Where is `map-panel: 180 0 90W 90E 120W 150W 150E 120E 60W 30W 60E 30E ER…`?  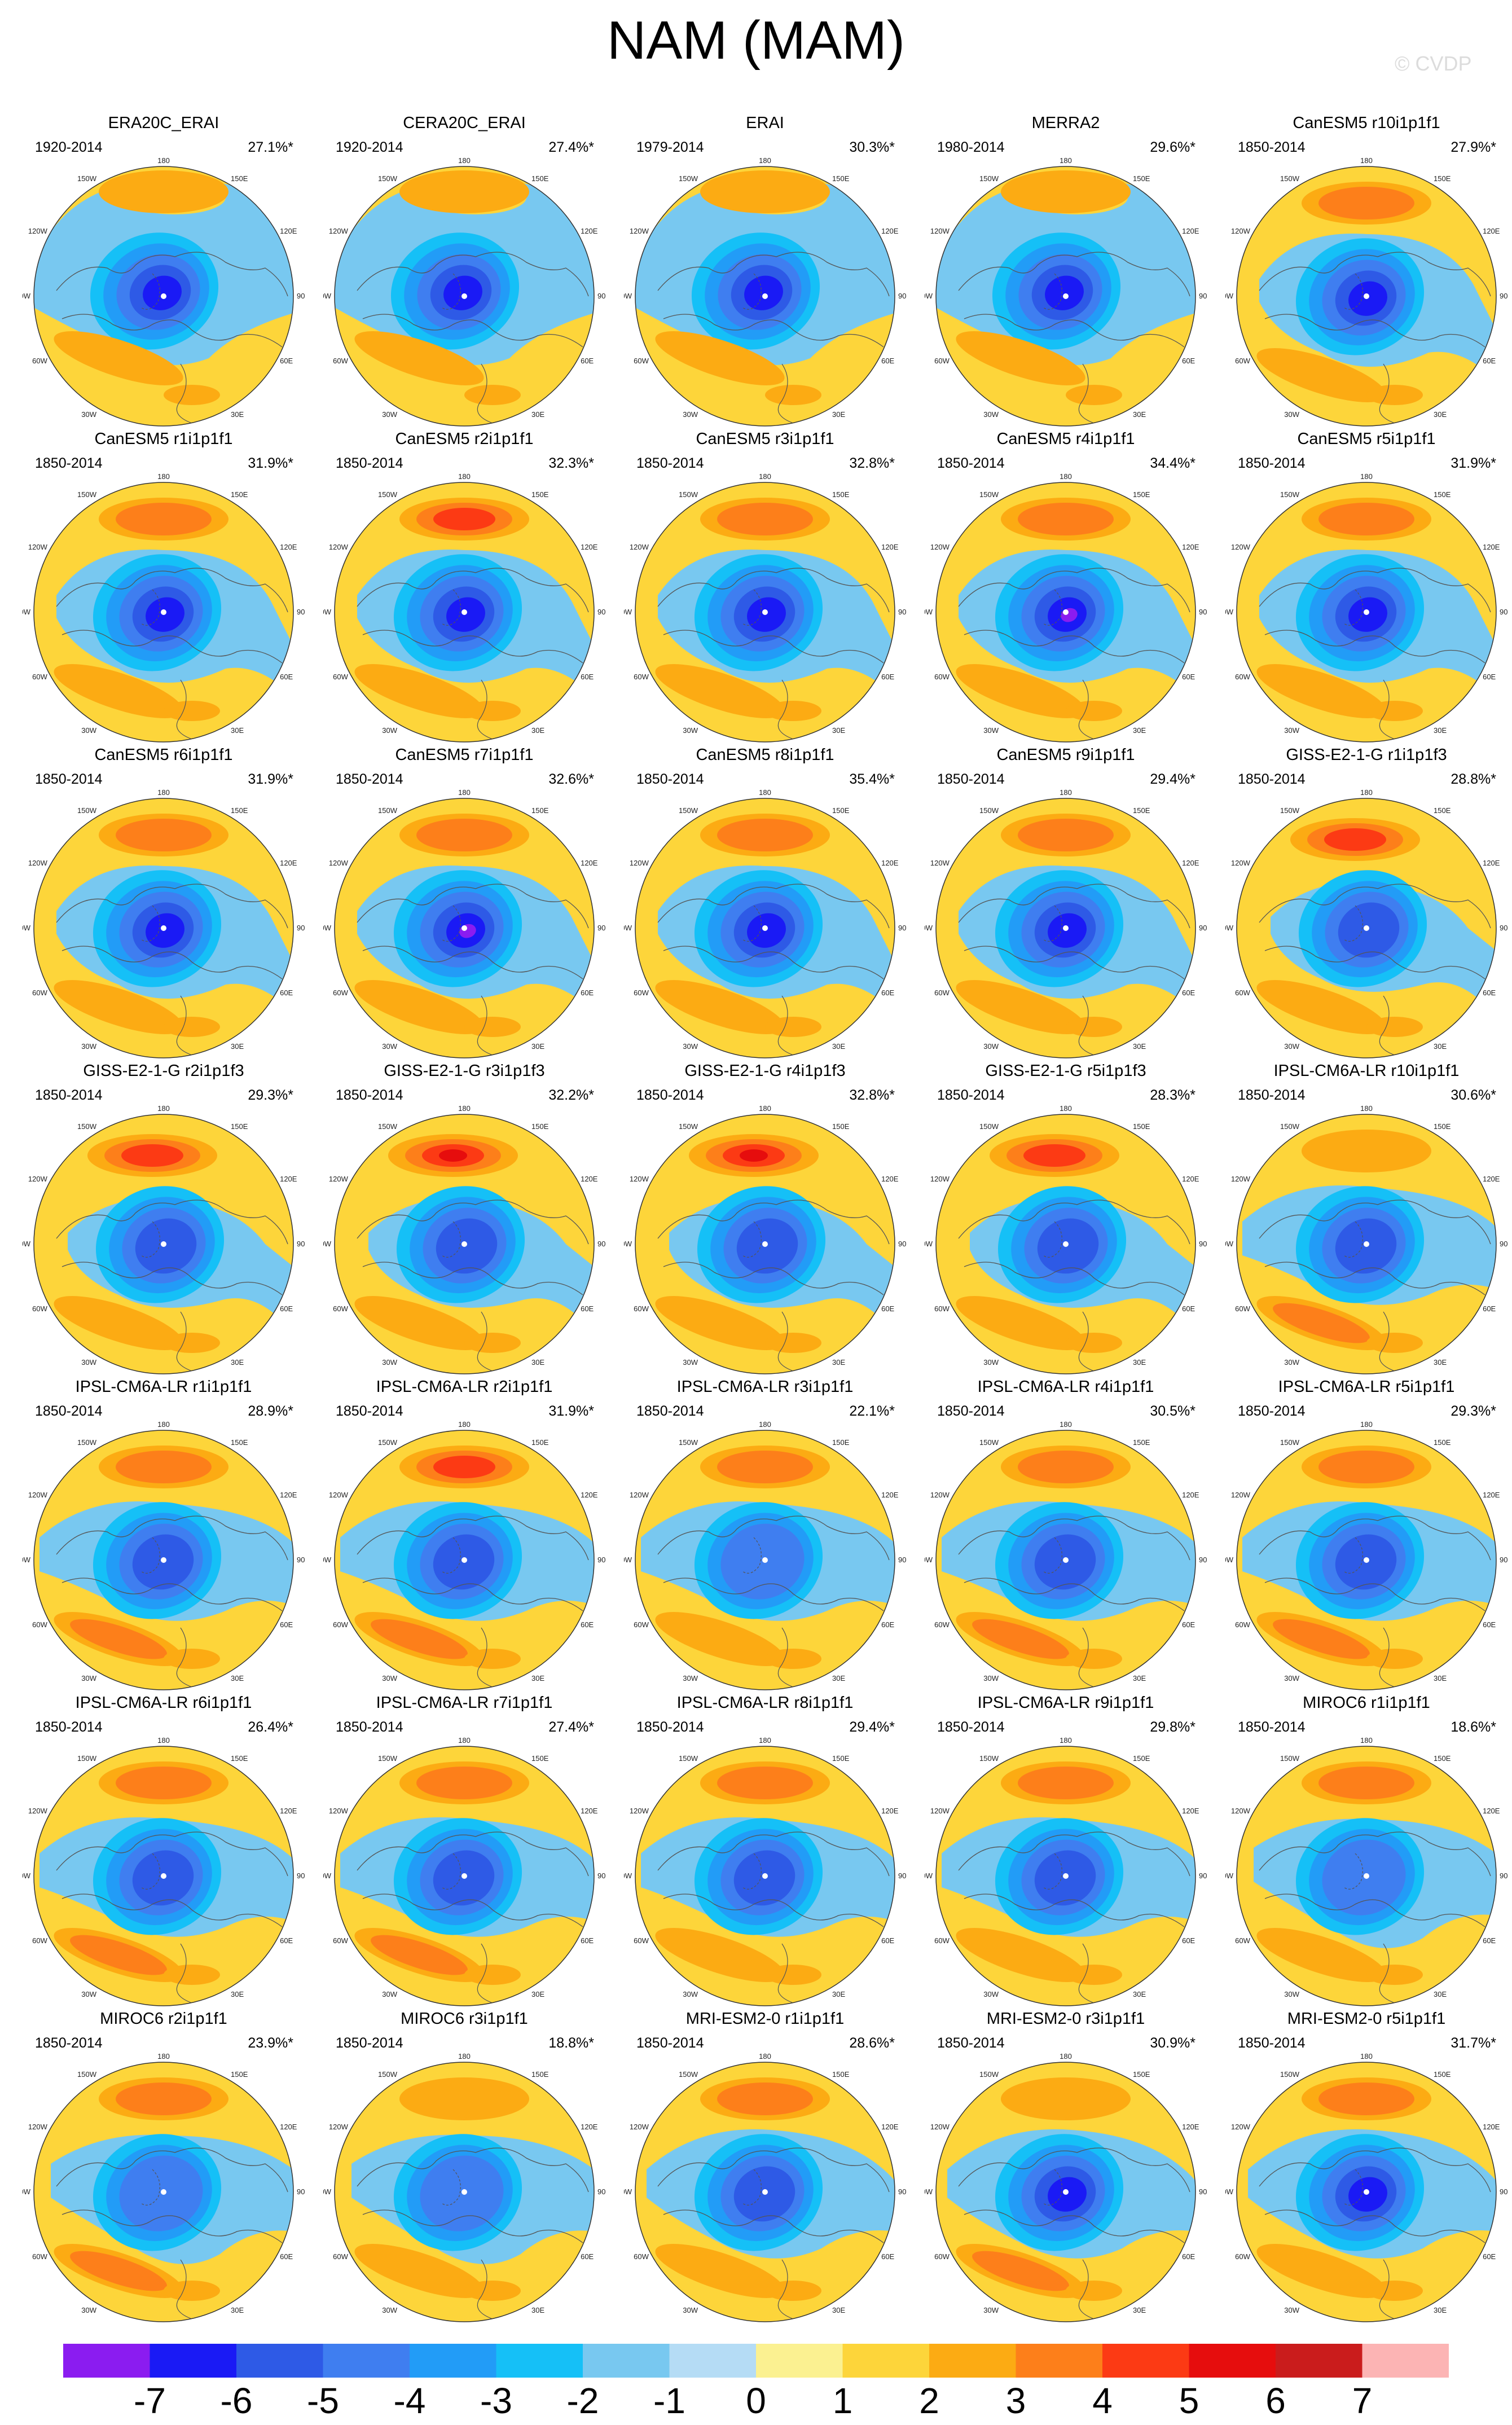 map-panel: 180 0 90W 90E 120W 150W 150E 120E 60W 30W 60E 30E ER… is located at coordinates (765, 271).